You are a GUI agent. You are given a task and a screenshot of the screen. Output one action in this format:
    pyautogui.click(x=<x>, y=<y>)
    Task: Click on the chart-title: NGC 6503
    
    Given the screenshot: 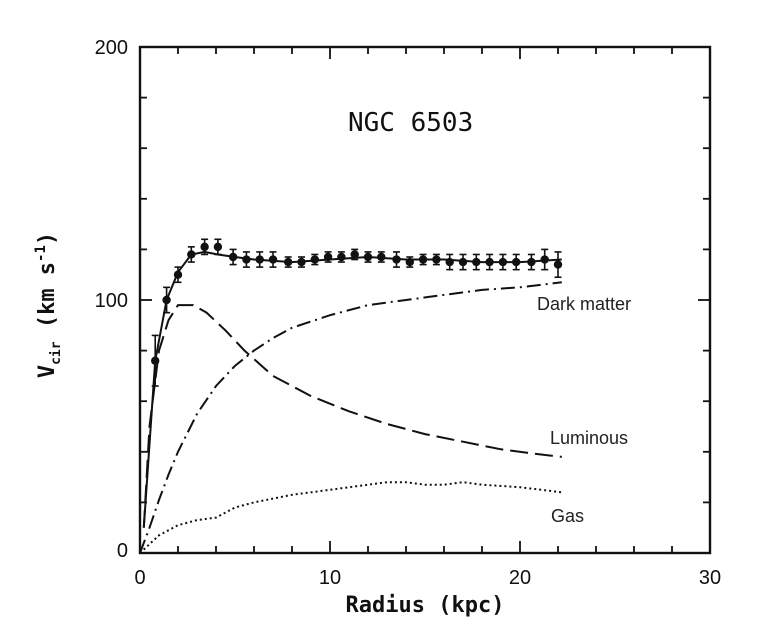 What is the action you would take?
    pyautogui.click(x=410, y=123)
    